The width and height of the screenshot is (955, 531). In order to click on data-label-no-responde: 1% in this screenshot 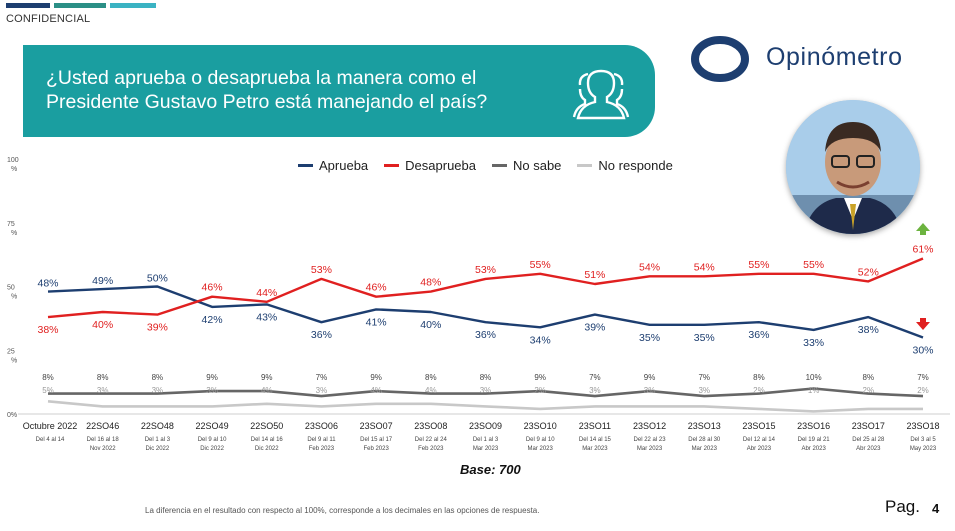, I will do `click(814, 390)`.